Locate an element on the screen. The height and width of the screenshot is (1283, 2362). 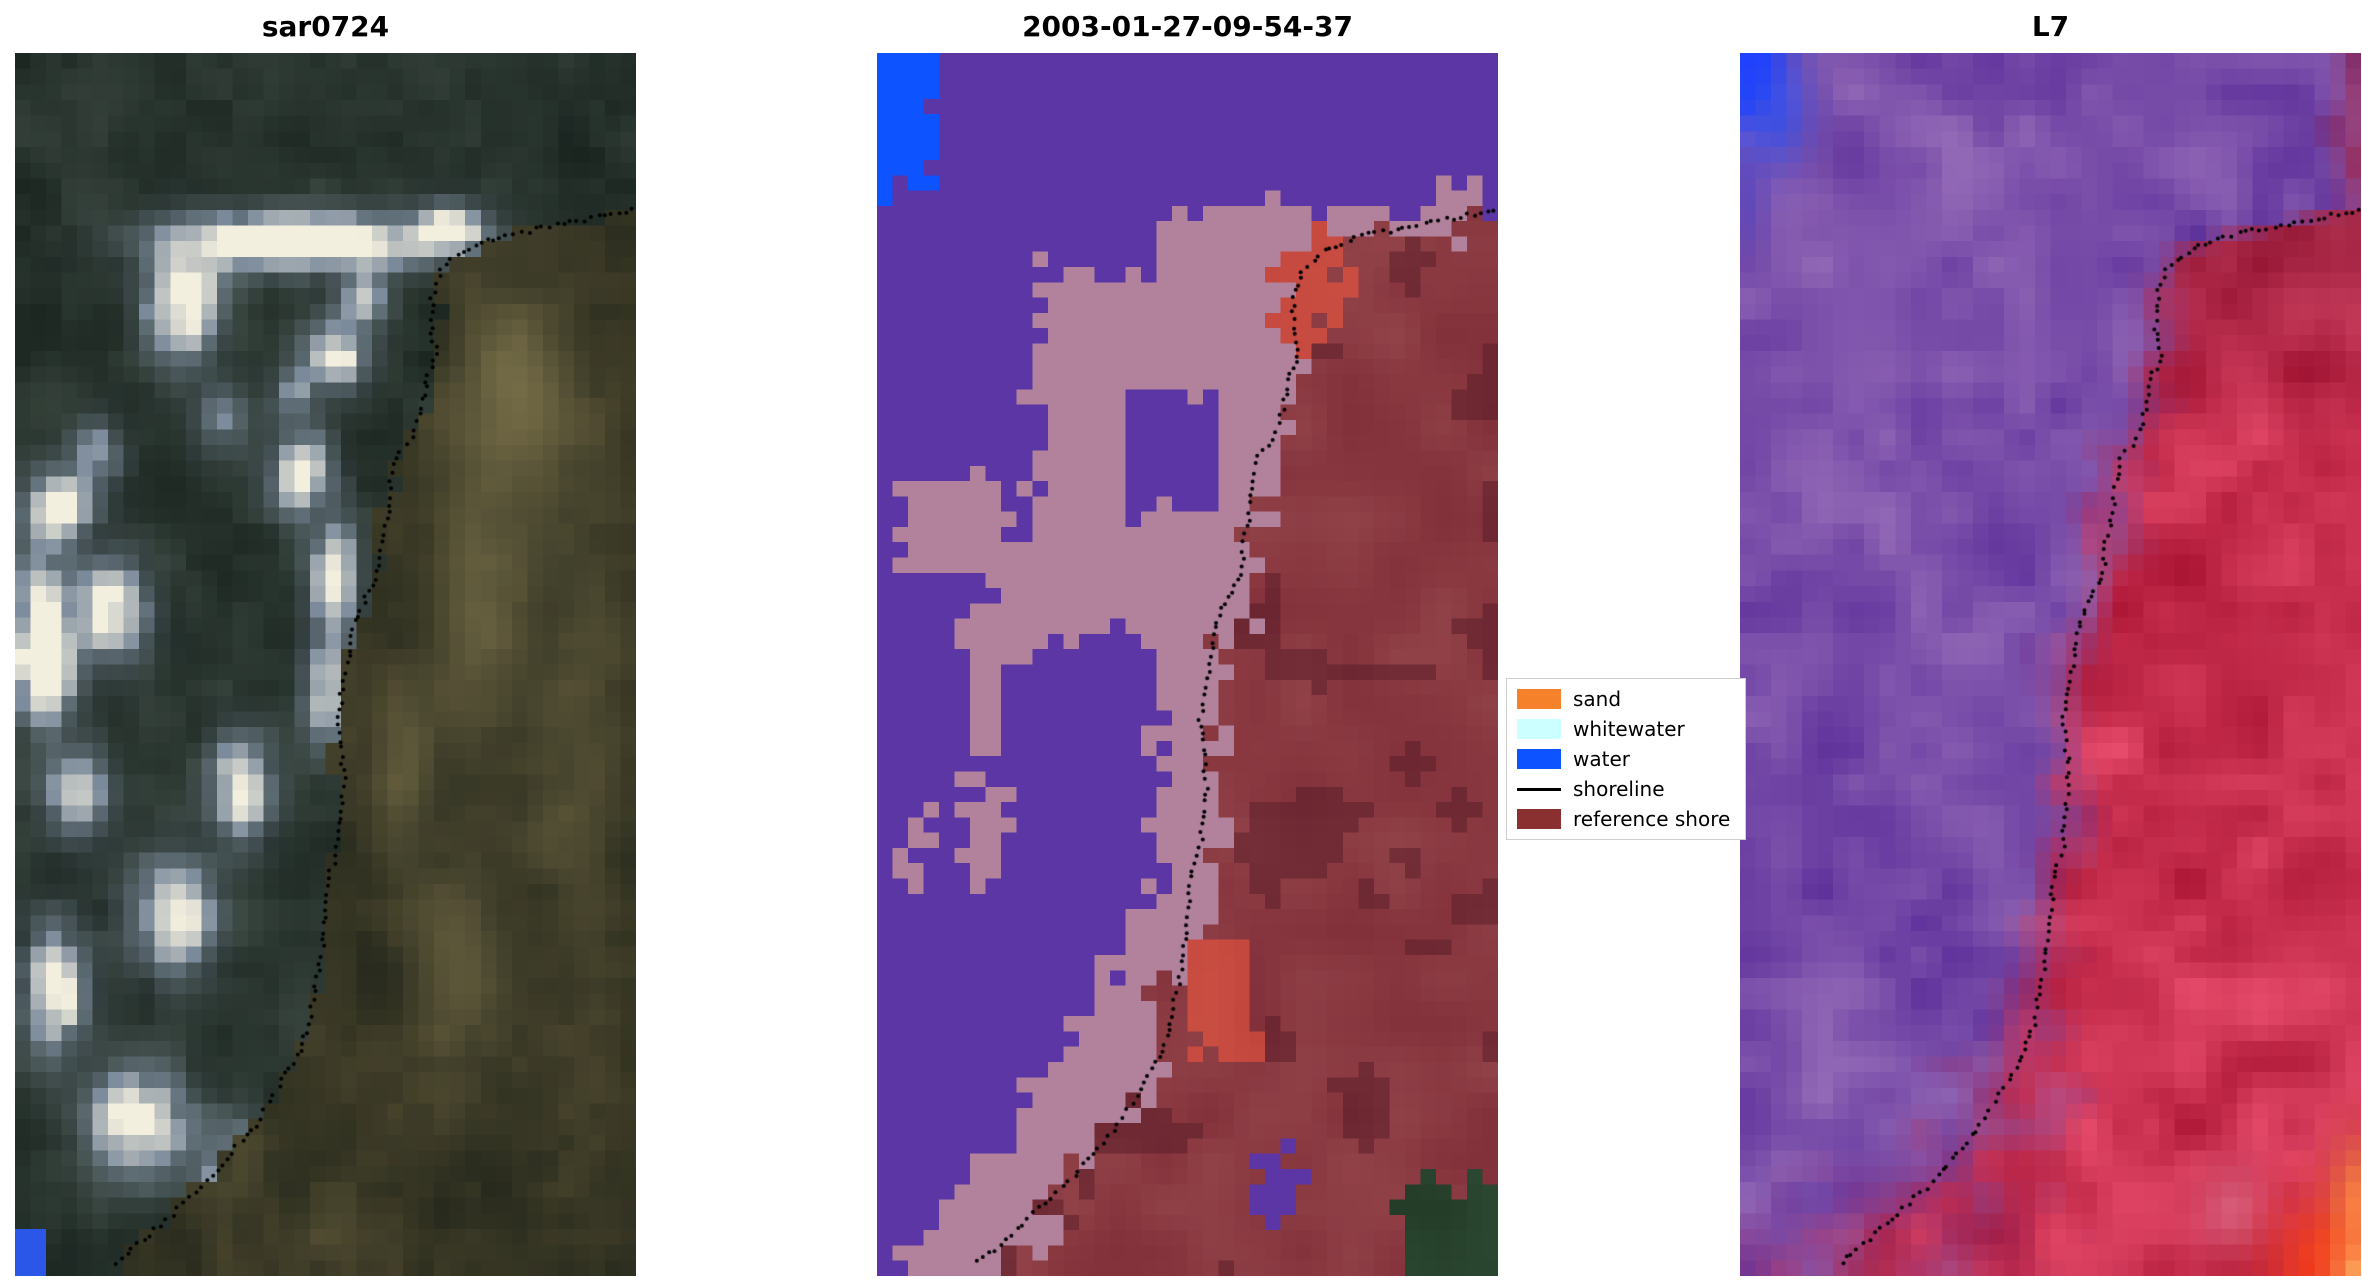
legend-label-shoreline: shoreline is located at coordinates (1619, 789).